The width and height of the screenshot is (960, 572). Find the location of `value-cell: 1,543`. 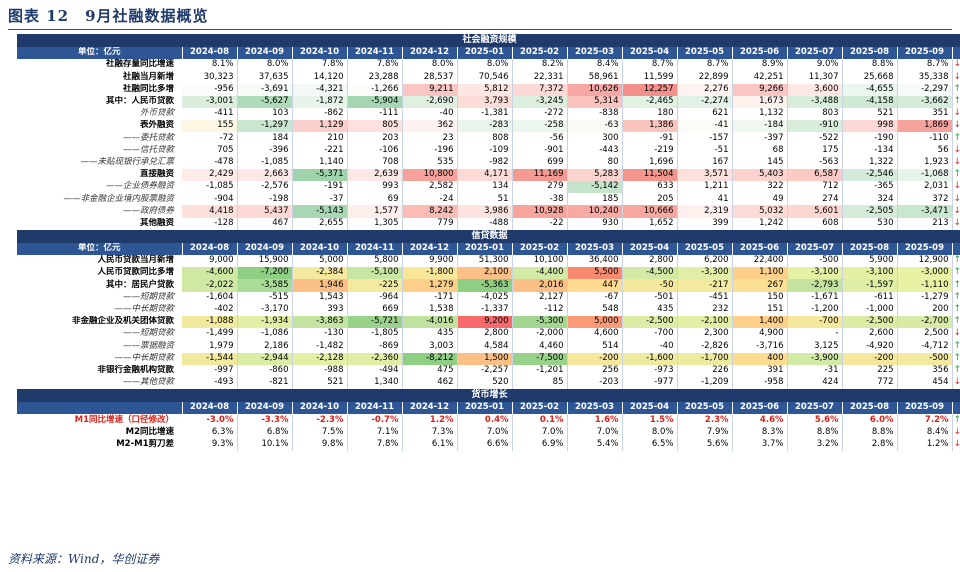

value-cell: 1,543 is located at coordinates (320, 297).